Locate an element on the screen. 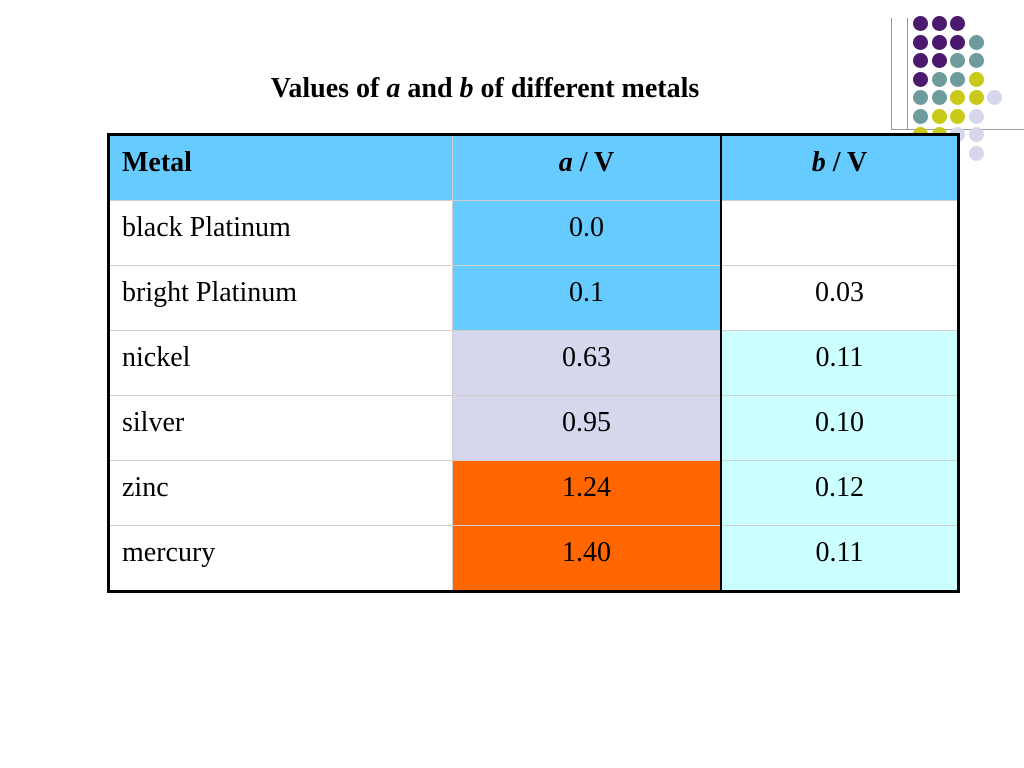 The width and height of the screenshot is (1024, 768). metal-name-cell: silver is located at coordinates (280, 428).